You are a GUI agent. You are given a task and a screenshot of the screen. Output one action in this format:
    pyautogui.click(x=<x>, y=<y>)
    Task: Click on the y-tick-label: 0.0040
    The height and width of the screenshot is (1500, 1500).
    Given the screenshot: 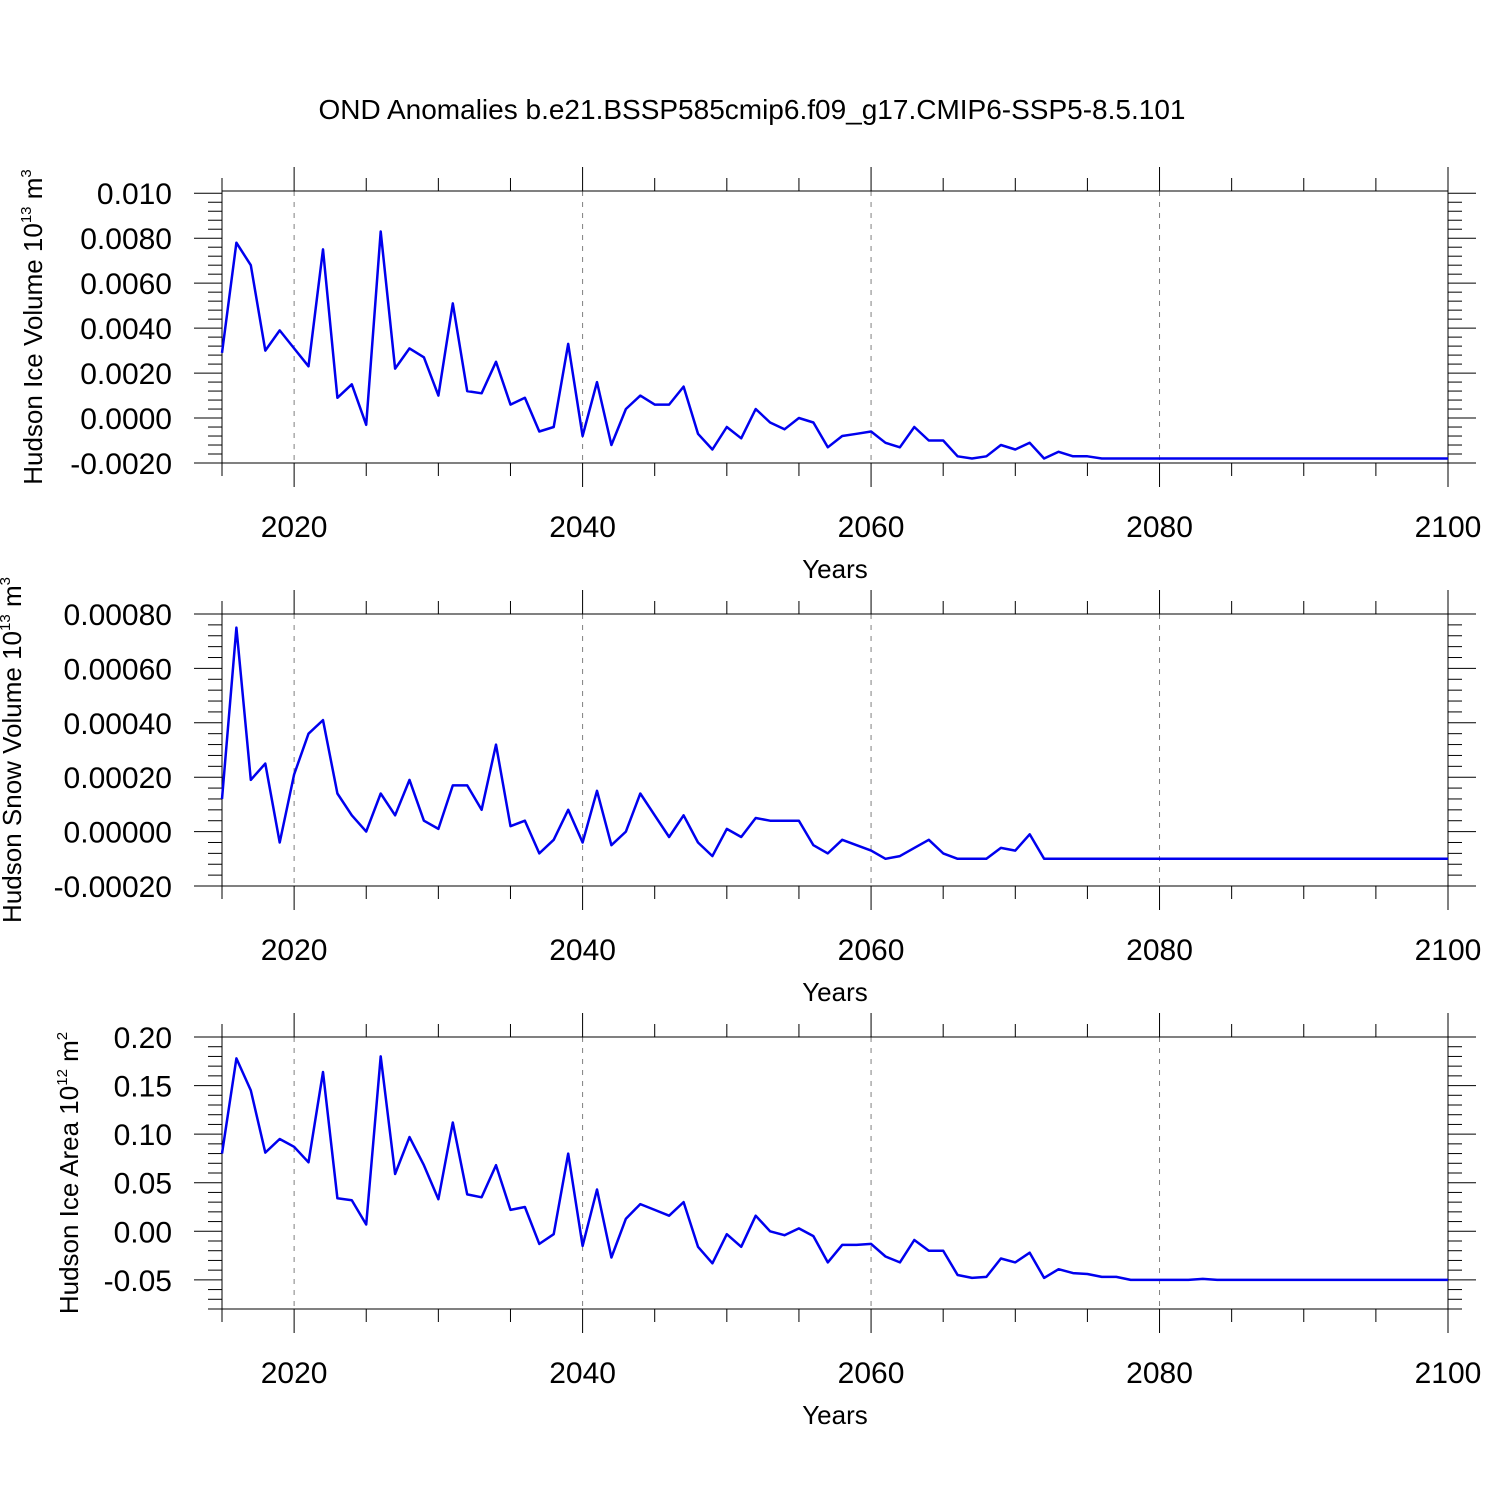 What is the action you would take?
    pyautogui.click(x=126, y=329)
    